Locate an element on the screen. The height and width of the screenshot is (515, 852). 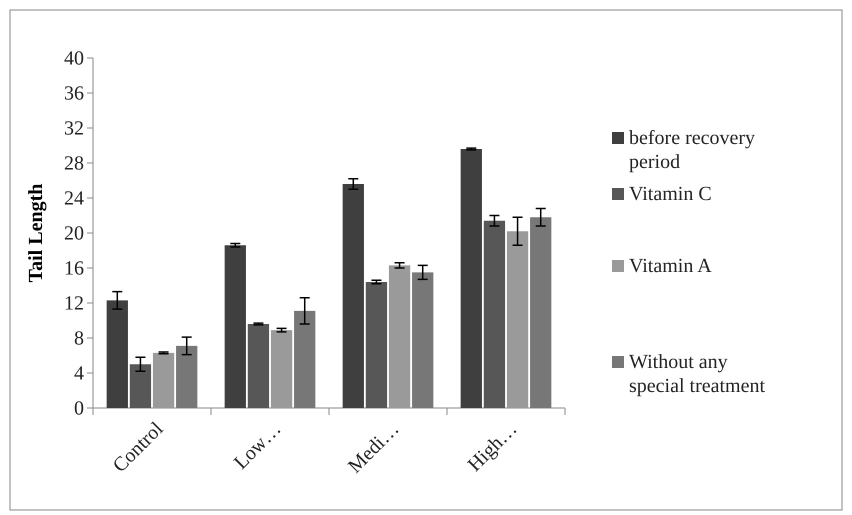
y-tick-label: 16 is located at coordinates (74, 268).